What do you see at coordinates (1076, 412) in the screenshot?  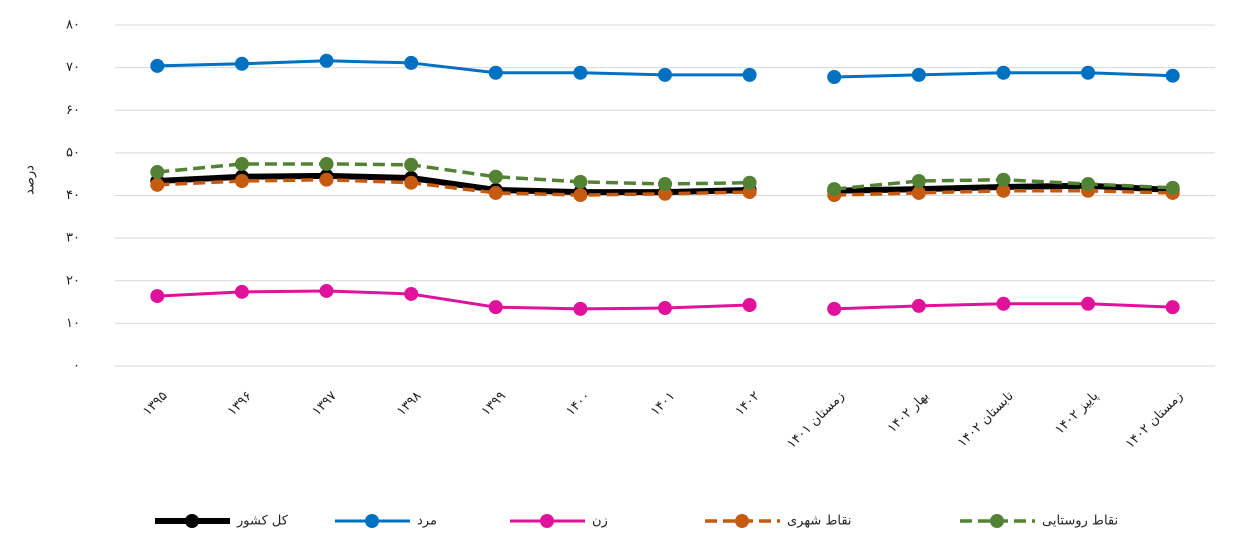 I see `x-tick-label: پاییز ۱۴۰۲` at bounding box center [1076, 412].